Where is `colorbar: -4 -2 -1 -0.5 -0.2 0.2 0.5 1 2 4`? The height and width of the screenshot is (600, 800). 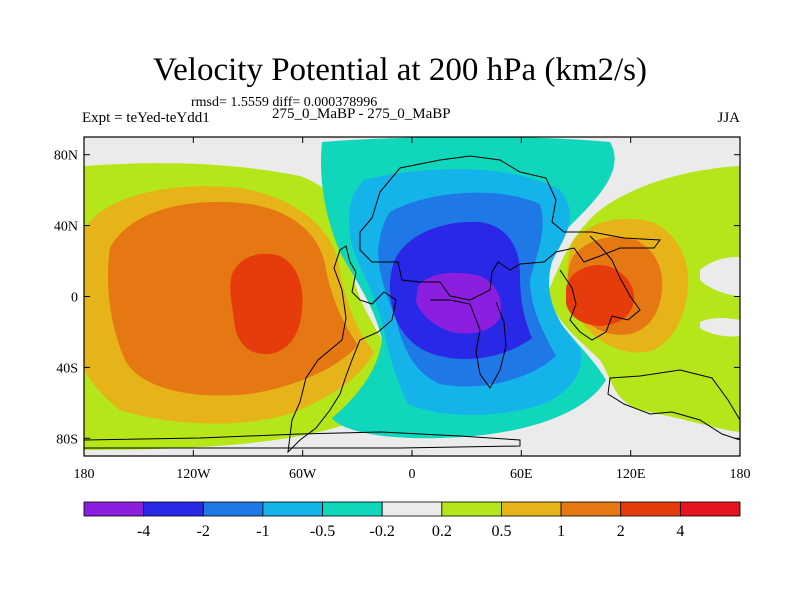 colorbar: -4 -2 -1 -0.5 -0.2 0.2 0.5 1 2 4 is located at coordinates (412, 520).